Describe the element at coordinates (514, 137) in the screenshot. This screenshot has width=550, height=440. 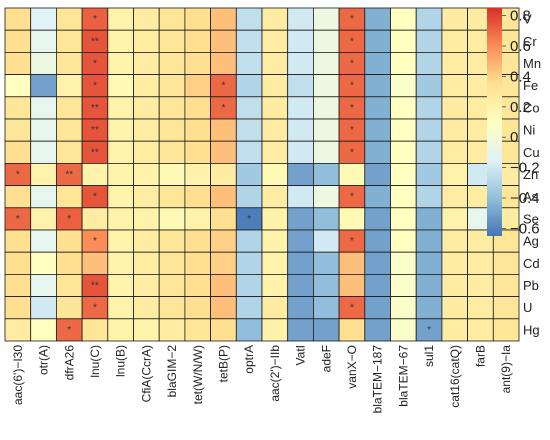
I see `colorbar-tick-label: 0` at that location.